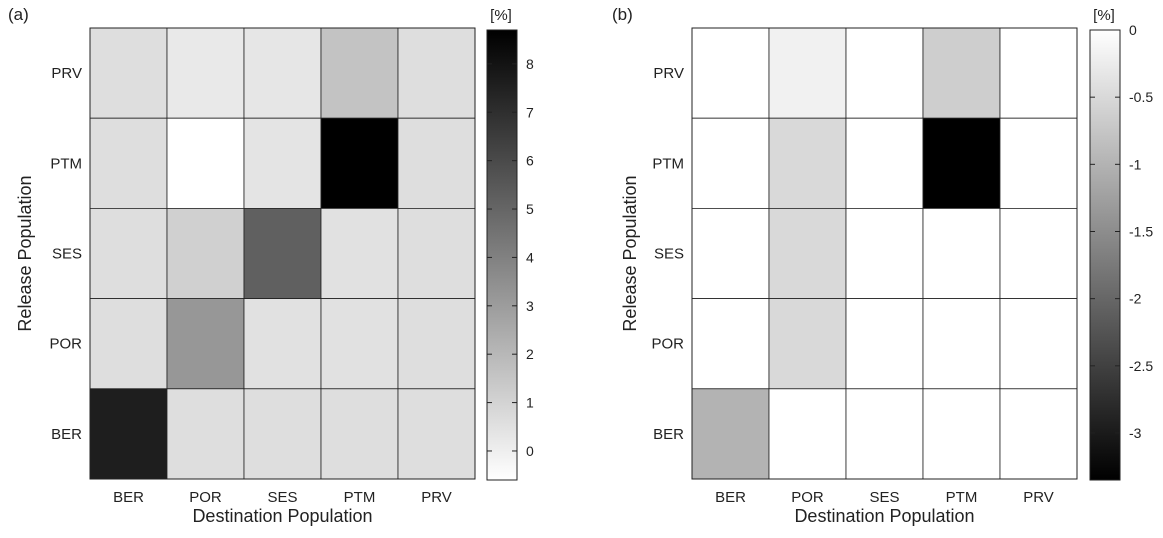 The width and height of the screenshot is (1163, 538). Describe the element at coordinates (359, 253) in the screenshot. I see `heatmap-cell-ses-ptm` at that location.